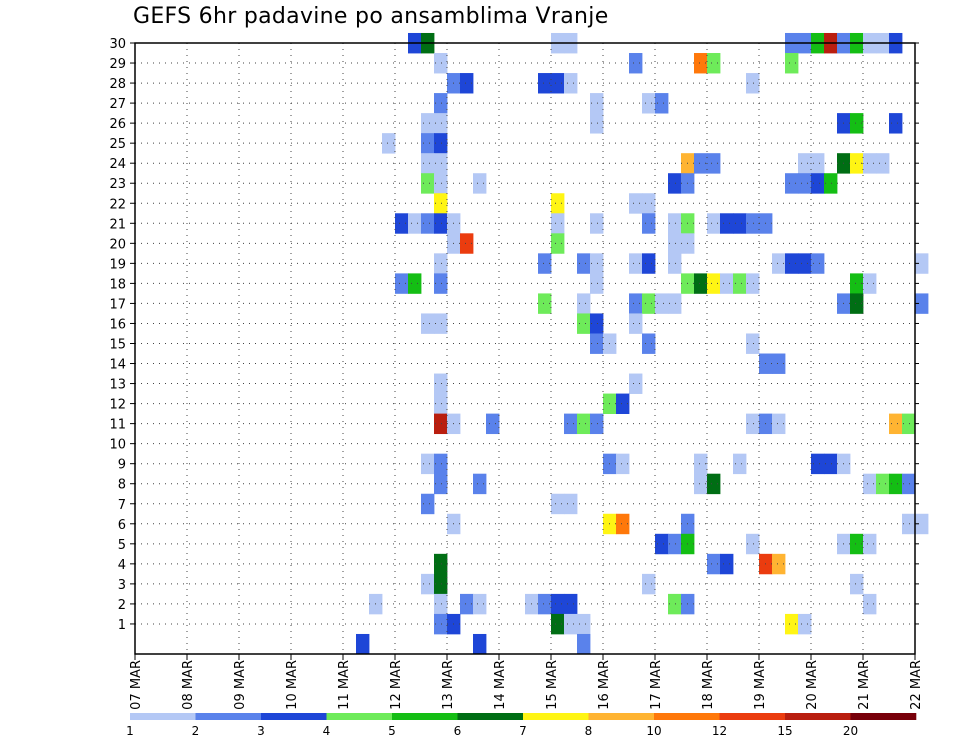  Describe the element at coordinates (117, 224) in the screenshot. I see `y-tick-label: 21` at that location.